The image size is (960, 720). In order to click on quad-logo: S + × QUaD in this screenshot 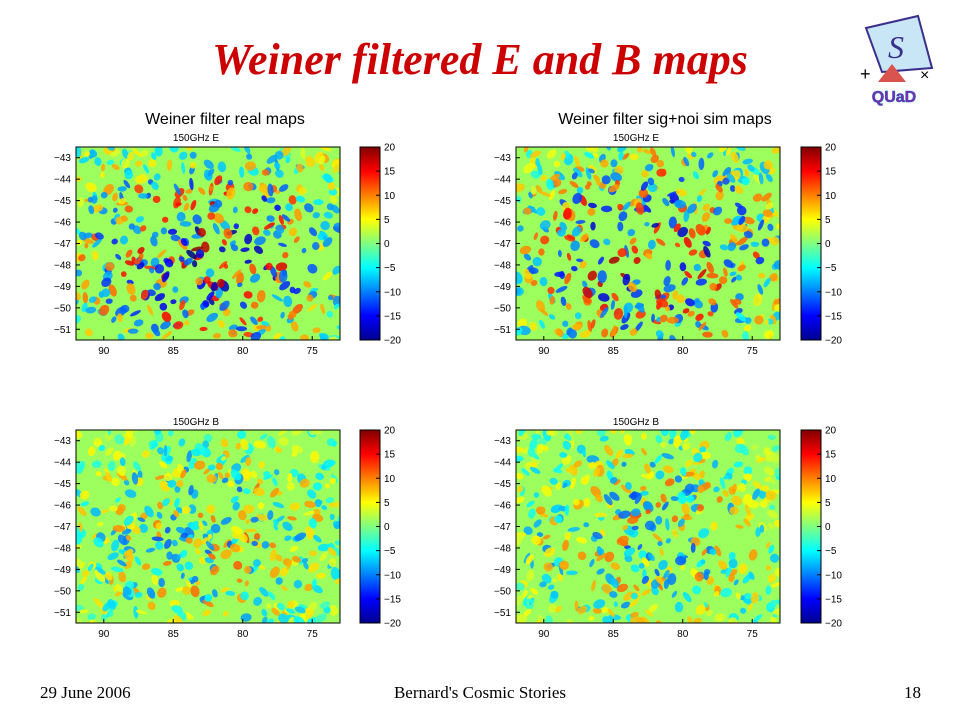, I will do `click(897, 60)`.